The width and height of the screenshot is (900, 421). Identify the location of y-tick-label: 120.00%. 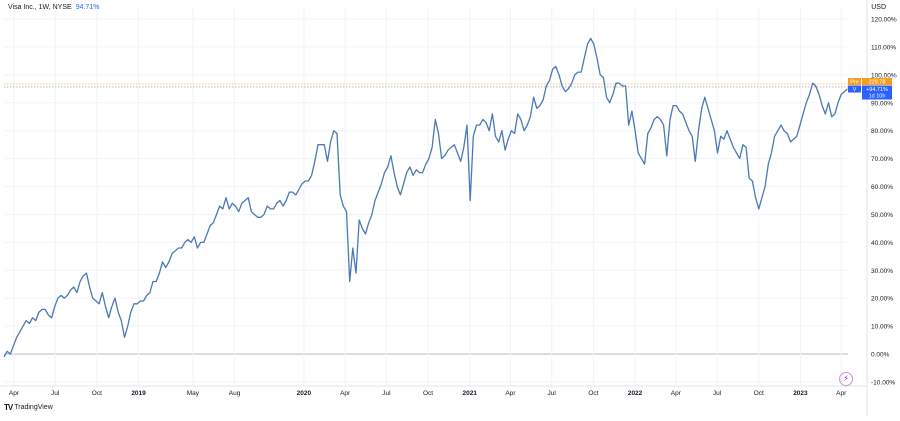
(884, 20).